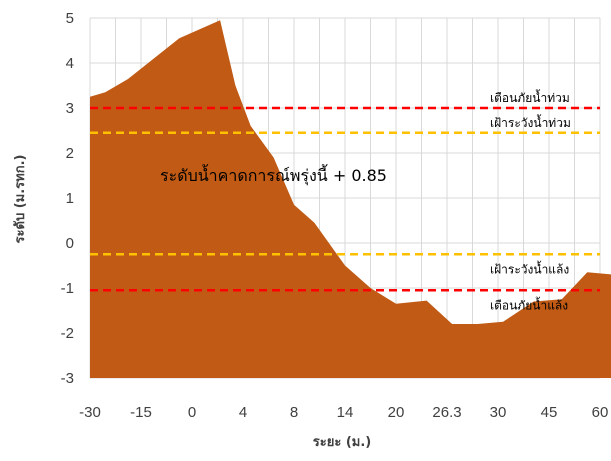 The width and height of the screenshot is (611, 461). I want to click on x-tick-label: -30, so click(90, 412).